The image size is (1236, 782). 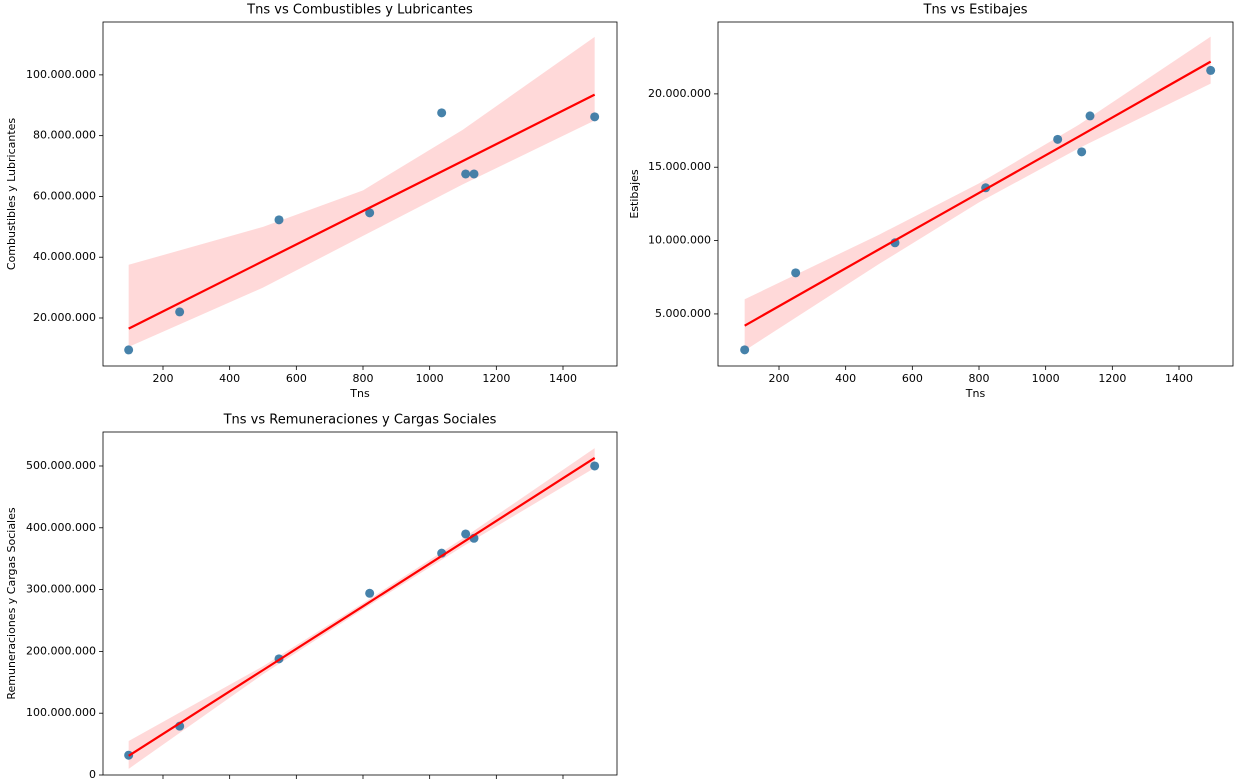 What do you see at coordinates (634, 194) in the screenshot?
I see `y-axis-label: Estibajes` at bounding box center [634, 194].